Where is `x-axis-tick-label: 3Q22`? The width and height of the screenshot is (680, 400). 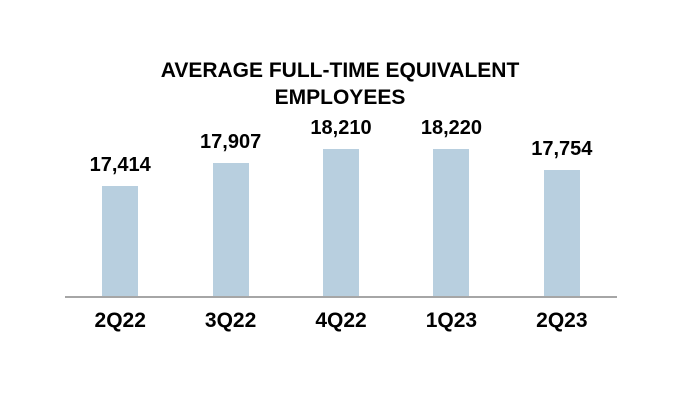 x-axis-tick-label: 3Q22 is located at coordinates (230, 320).